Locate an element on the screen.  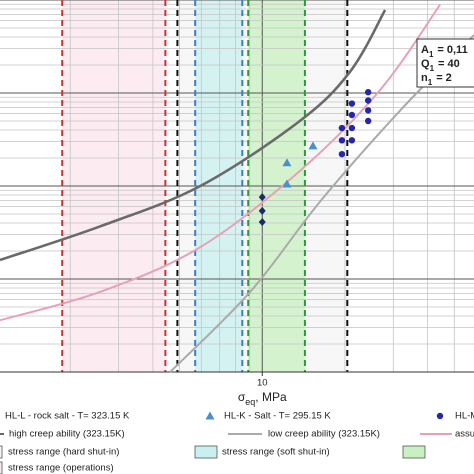
x-tick-label: 10 is located at coordinates (262, 383).